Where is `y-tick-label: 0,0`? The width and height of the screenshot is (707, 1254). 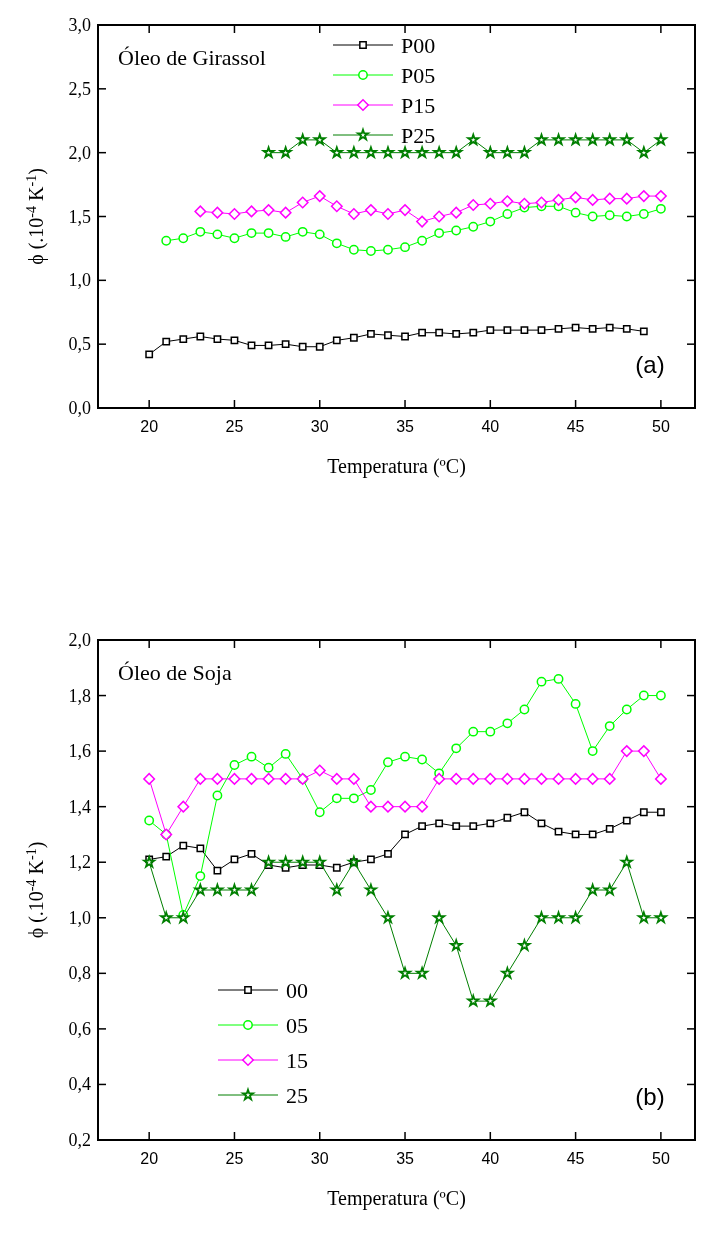 y-tick-label: 0,0 is located at coordinates (79, 408).